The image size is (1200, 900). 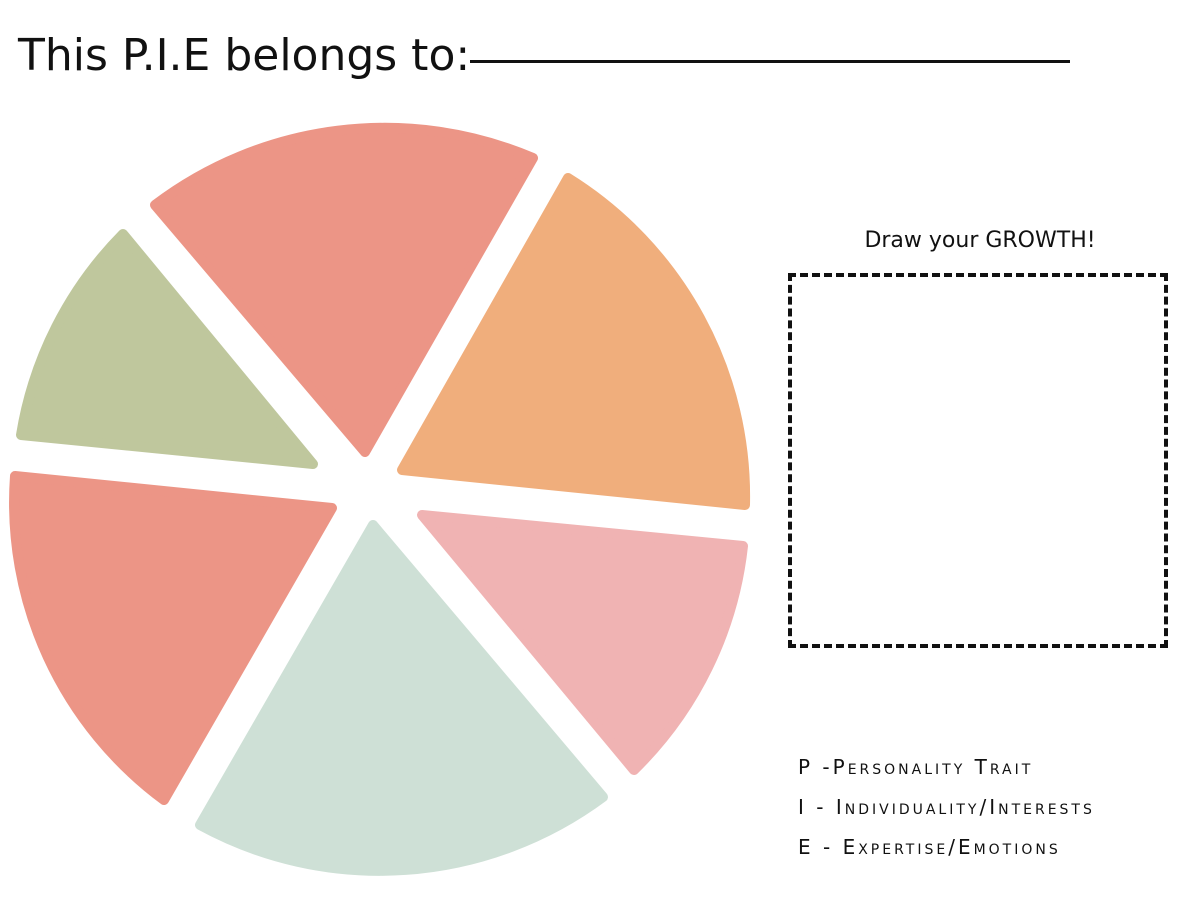 What do you see at coordinates (574, 341) in the screenshot?
I see `pie-slice-upper-right` at bounding box center [574, 341].